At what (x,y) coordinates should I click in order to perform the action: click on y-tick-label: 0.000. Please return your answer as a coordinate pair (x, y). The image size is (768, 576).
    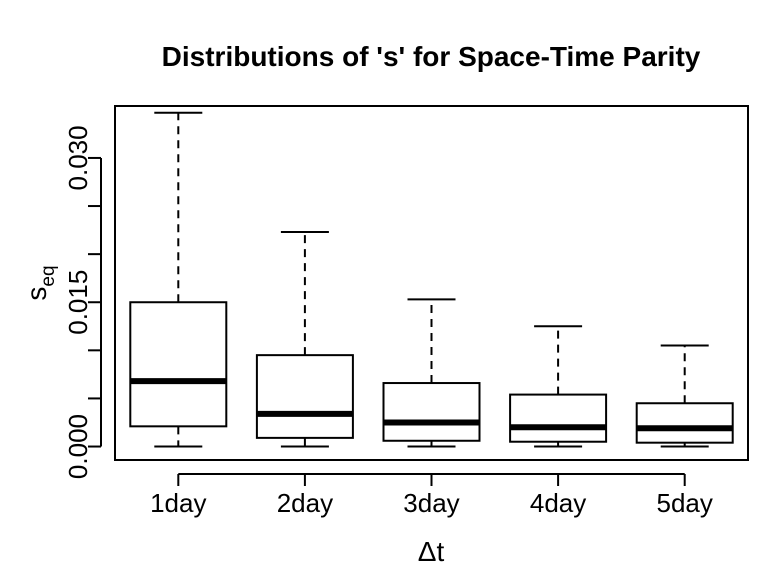
    Looking at the image, I should click on (78, 446).